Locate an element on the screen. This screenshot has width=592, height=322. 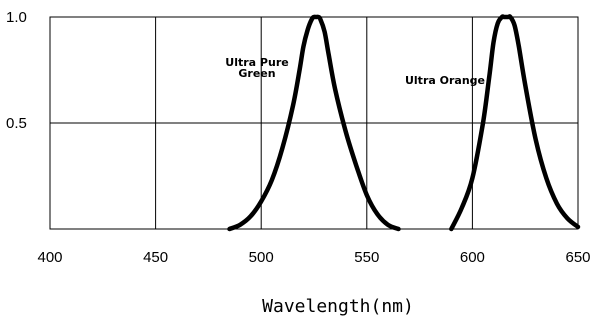
x-tick-label-450: 450 is located at coordinates (155, 257).